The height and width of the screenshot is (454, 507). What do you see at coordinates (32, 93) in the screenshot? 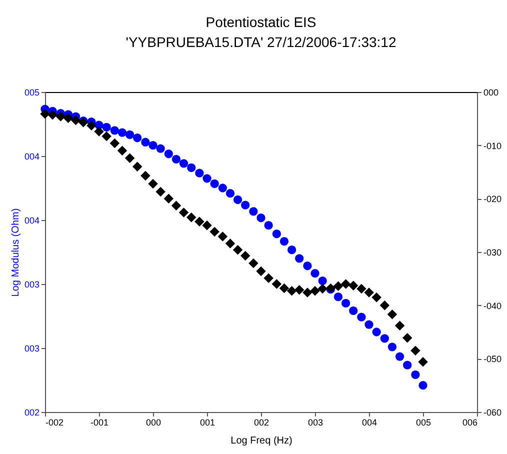
I see `y-tick-label: 005` at bounding box center [32, 93].